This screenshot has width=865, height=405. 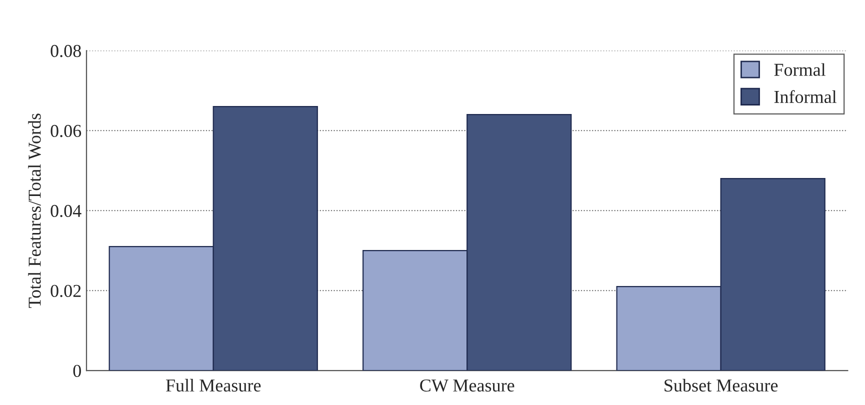 What do you see at coordinates (800, 69) in the screenshot?
I see `legend-label: Formal` at bounding box center [800, 69].